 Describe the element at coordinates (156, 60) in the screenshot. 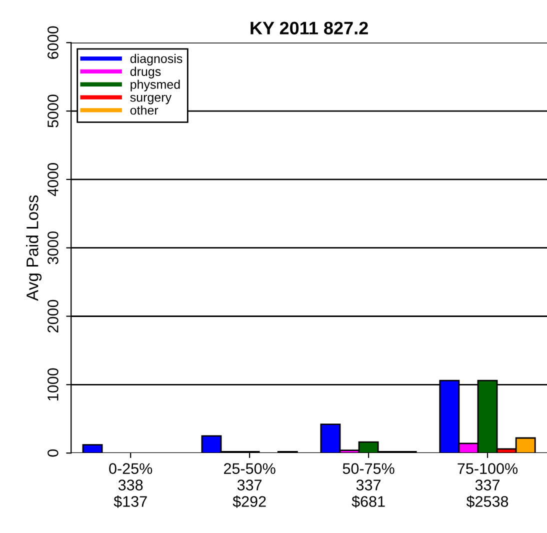

I see `legend-label: diagnosis` at that location.